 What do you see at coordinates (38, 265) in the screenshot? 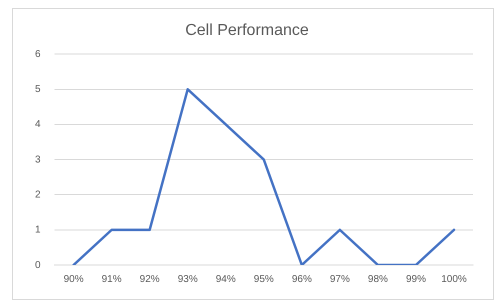
I see `y-tick-label: 0` at bounding box center [38, 265].